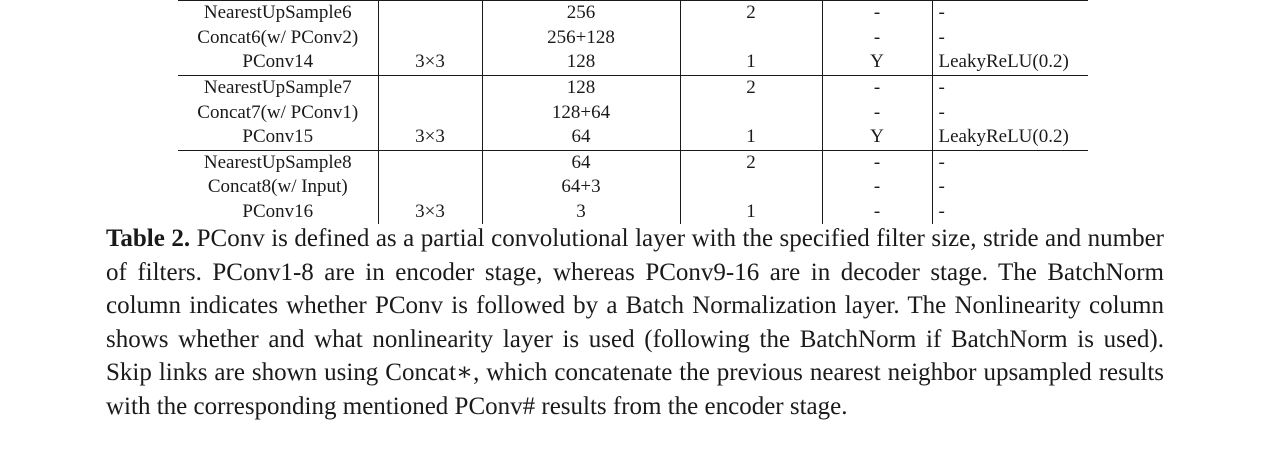  Describe the element at coordinates (278, 162) in the screenshot. I see `cell-layer: NearestUpSample8` at that location.